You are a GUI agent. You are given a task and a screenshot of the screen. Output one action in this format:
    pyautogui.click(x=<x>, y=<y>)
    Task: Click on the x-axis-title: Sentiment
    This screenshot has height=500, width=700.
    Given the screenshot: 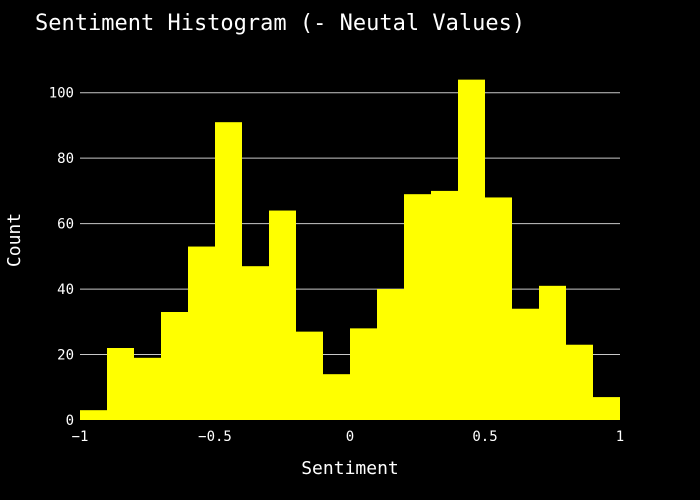 What is the action you would take?
    pyautogui.click(x=350, y=468)
    